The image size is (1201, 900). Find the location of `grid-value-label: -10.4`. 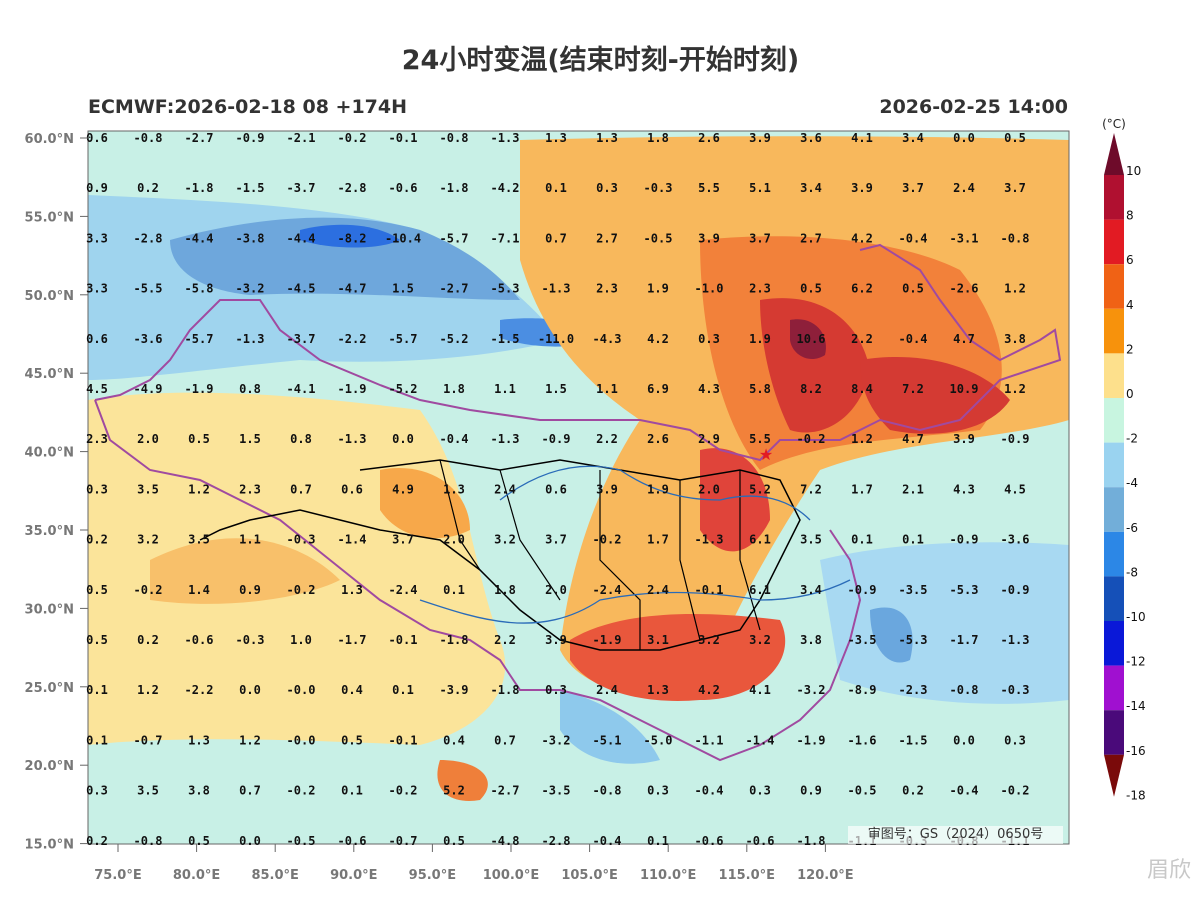

grid-value-label: -10.4 is located at coordinates (403, 238).